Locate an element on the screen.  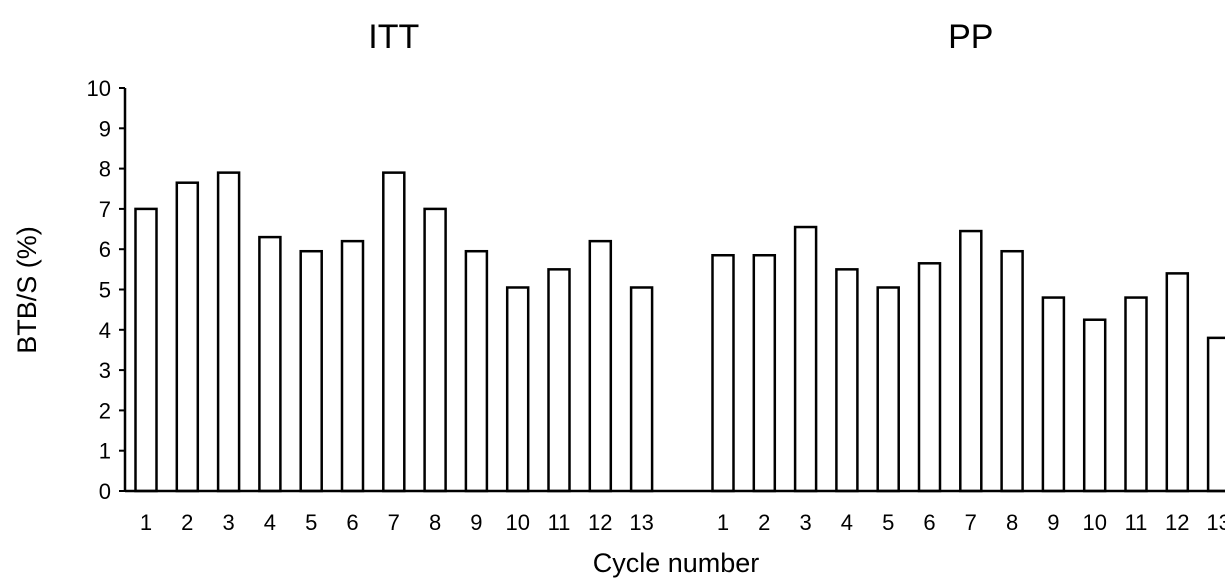
y-axis: 0 1 2 3 4 5 6 7 8 9 10 is located at coordinates (107, 290).